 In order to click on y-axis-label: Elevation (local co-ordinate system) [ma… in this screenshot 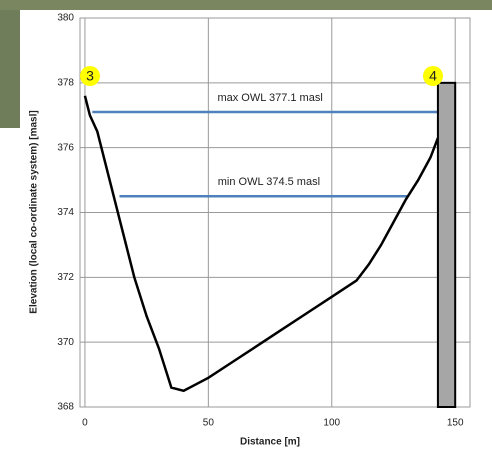, I will do `click(34, 211)`.